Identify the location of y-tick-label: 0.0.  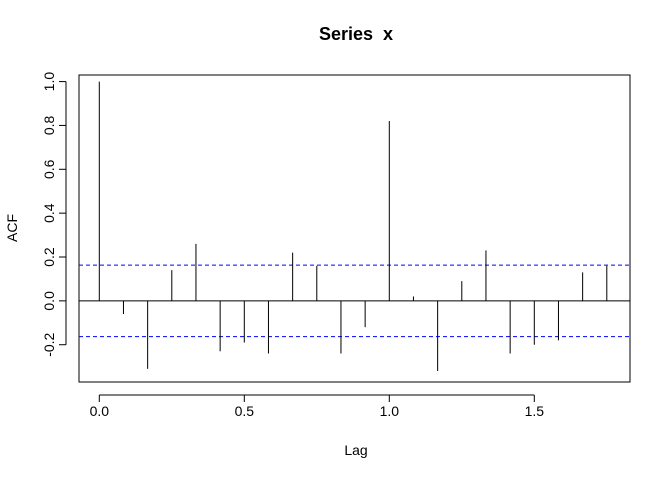
(49, 301).